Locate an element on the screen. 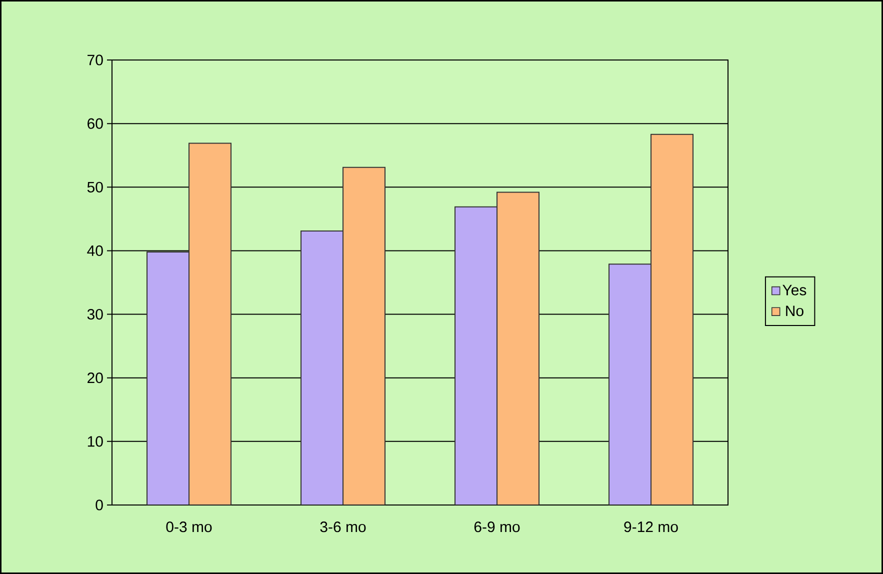 Image resolution: width=883 pixels, height=574 pixels. y-tick-label: 40 is located at coordinates (95, 250).